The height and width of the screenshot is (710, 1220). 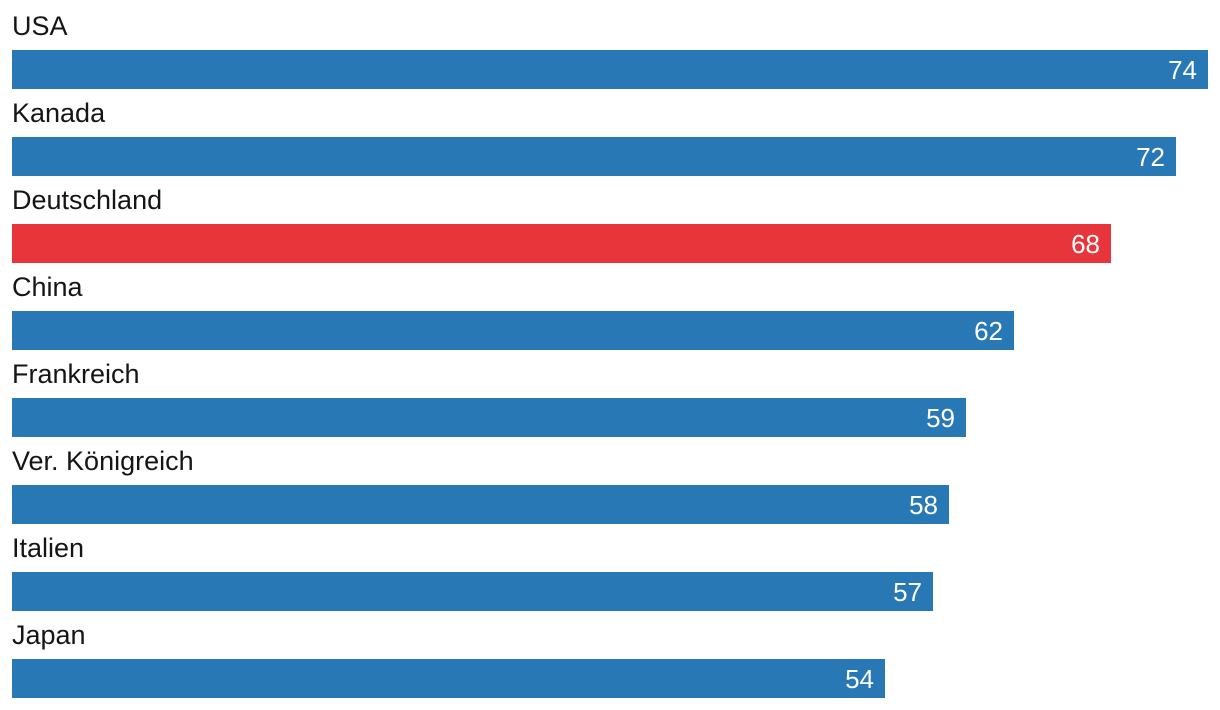 I want to click on value-label: 68, so click(x=1085, y=243).